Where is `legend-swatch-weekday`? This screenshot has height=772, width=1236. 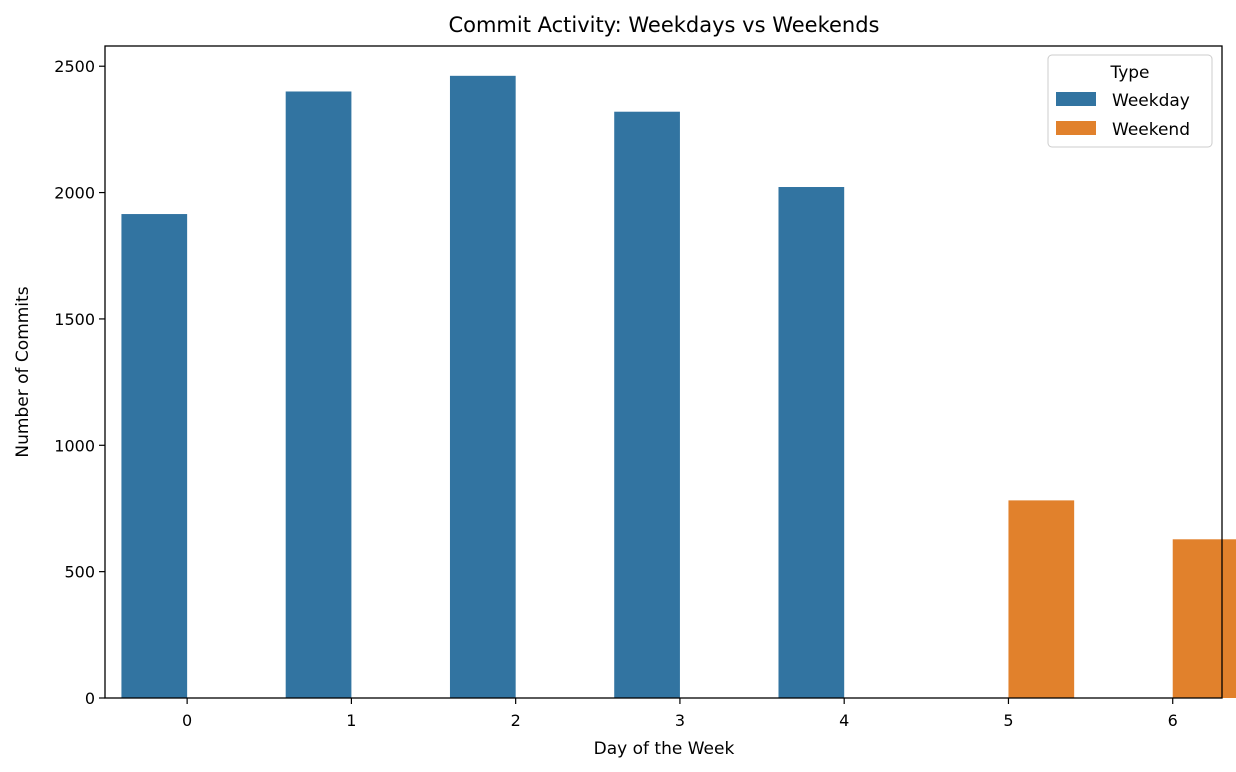 legend-swatch-weekday is located at coordinates (1076, 99).